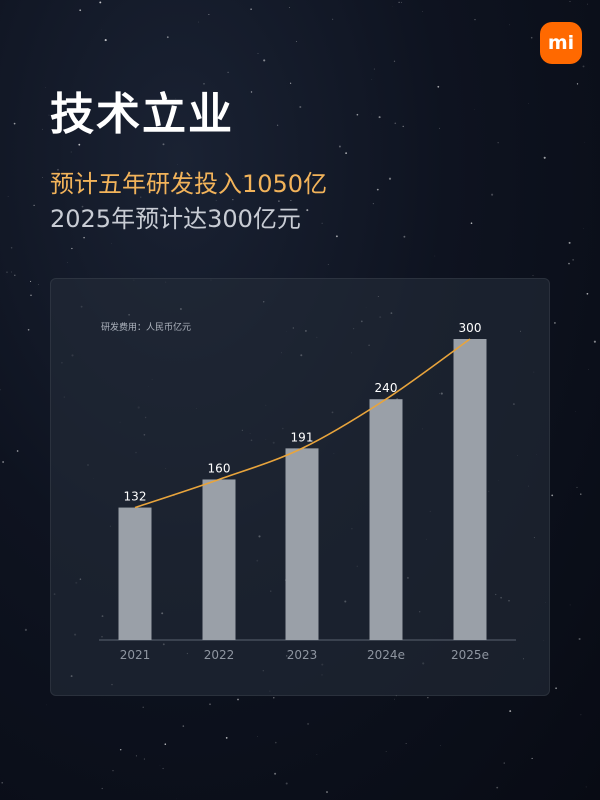 The height and width of the screenshot is (800, 600). What do you see at coordinates (302, 437) in the screenshot?
I see `data-label-2023: 191` at bounding box center [302, 437].